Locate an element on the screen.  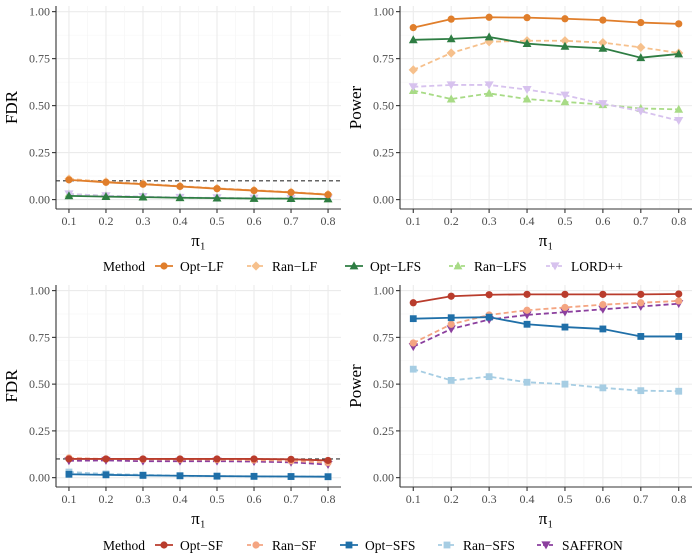
series-opt-sf is located at coordinates (546, 298).